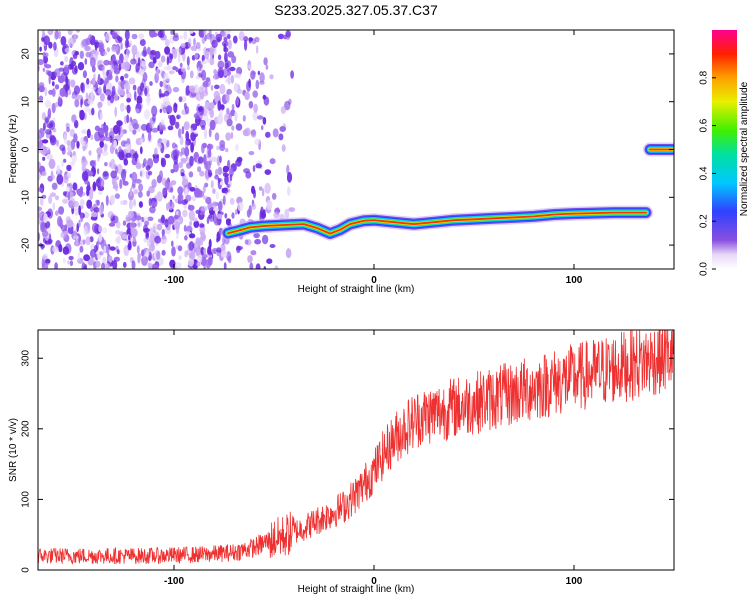 This screenshot has width=750, height=600. I want to click on snr-ytick-label: 100, so click(26, 499).